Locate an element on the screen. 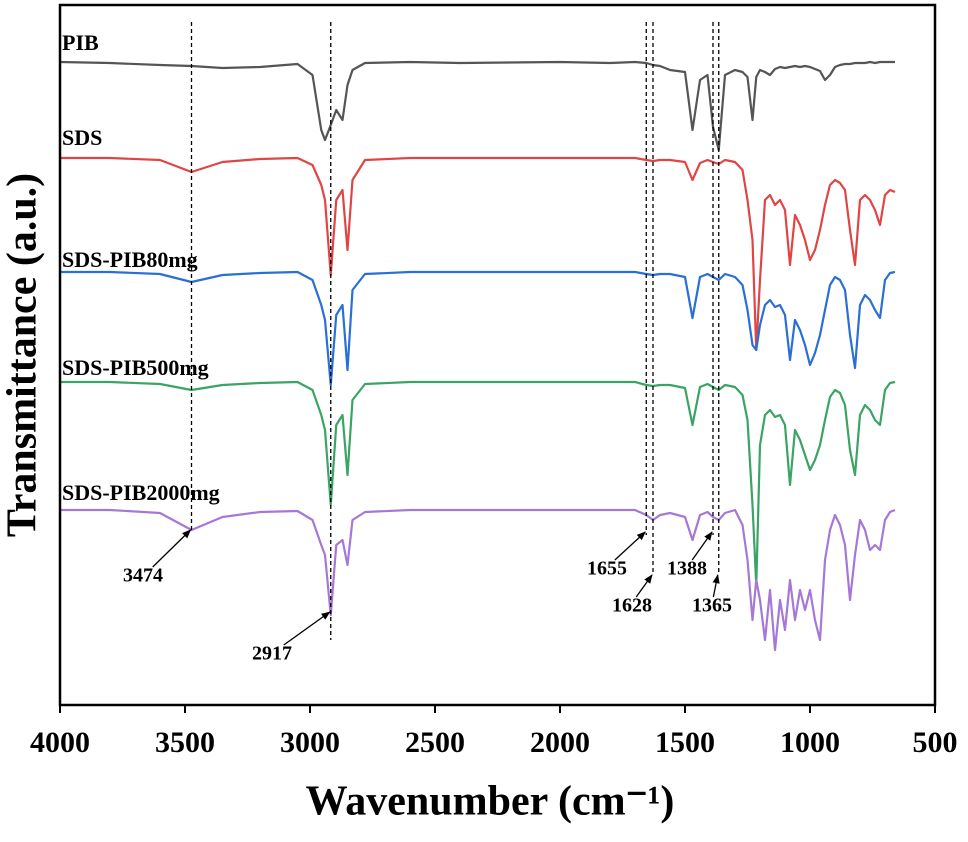 The image size is (968, 842). x-tick-label: 2000 is located at coordinates (560, 742).